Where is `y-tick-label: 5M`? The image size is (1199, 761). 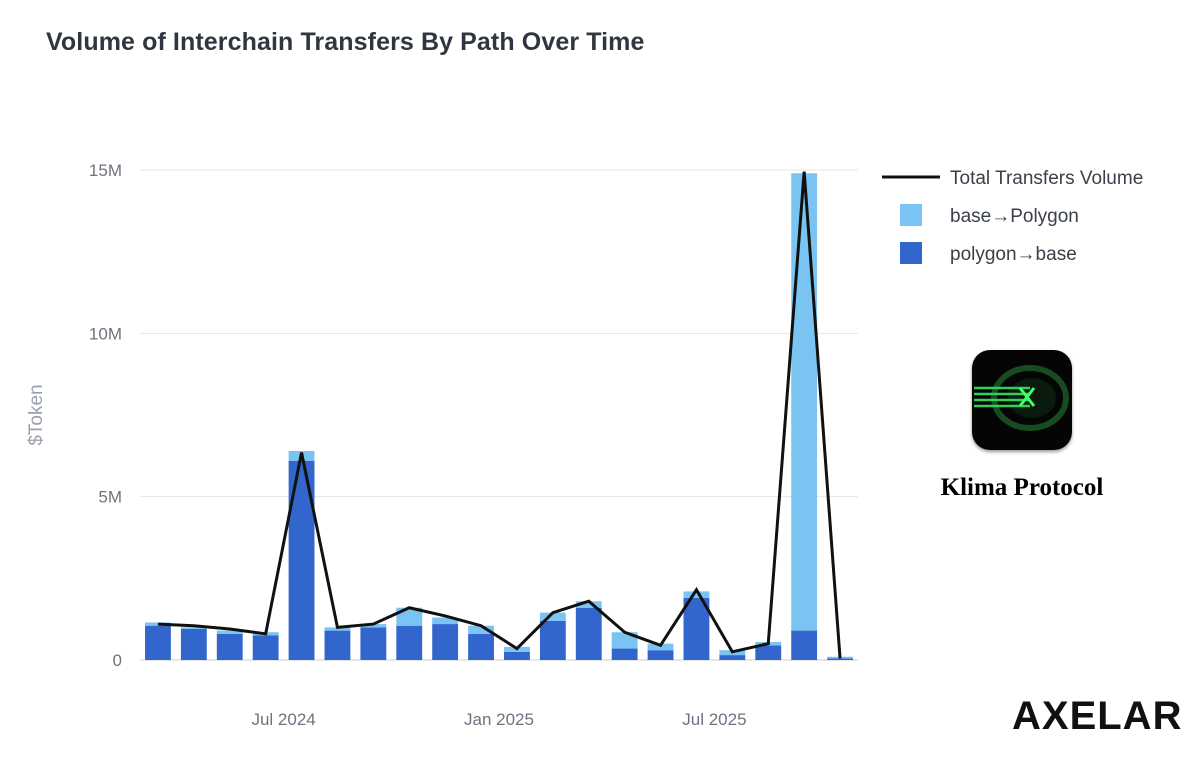
y-tick-label: 5M is located at coordinates (110, 497).